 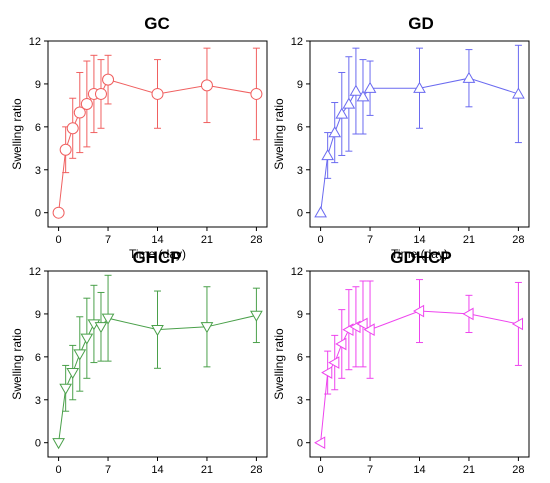 I want to click on chart-title: GHCP, so click(x=156, y=257).